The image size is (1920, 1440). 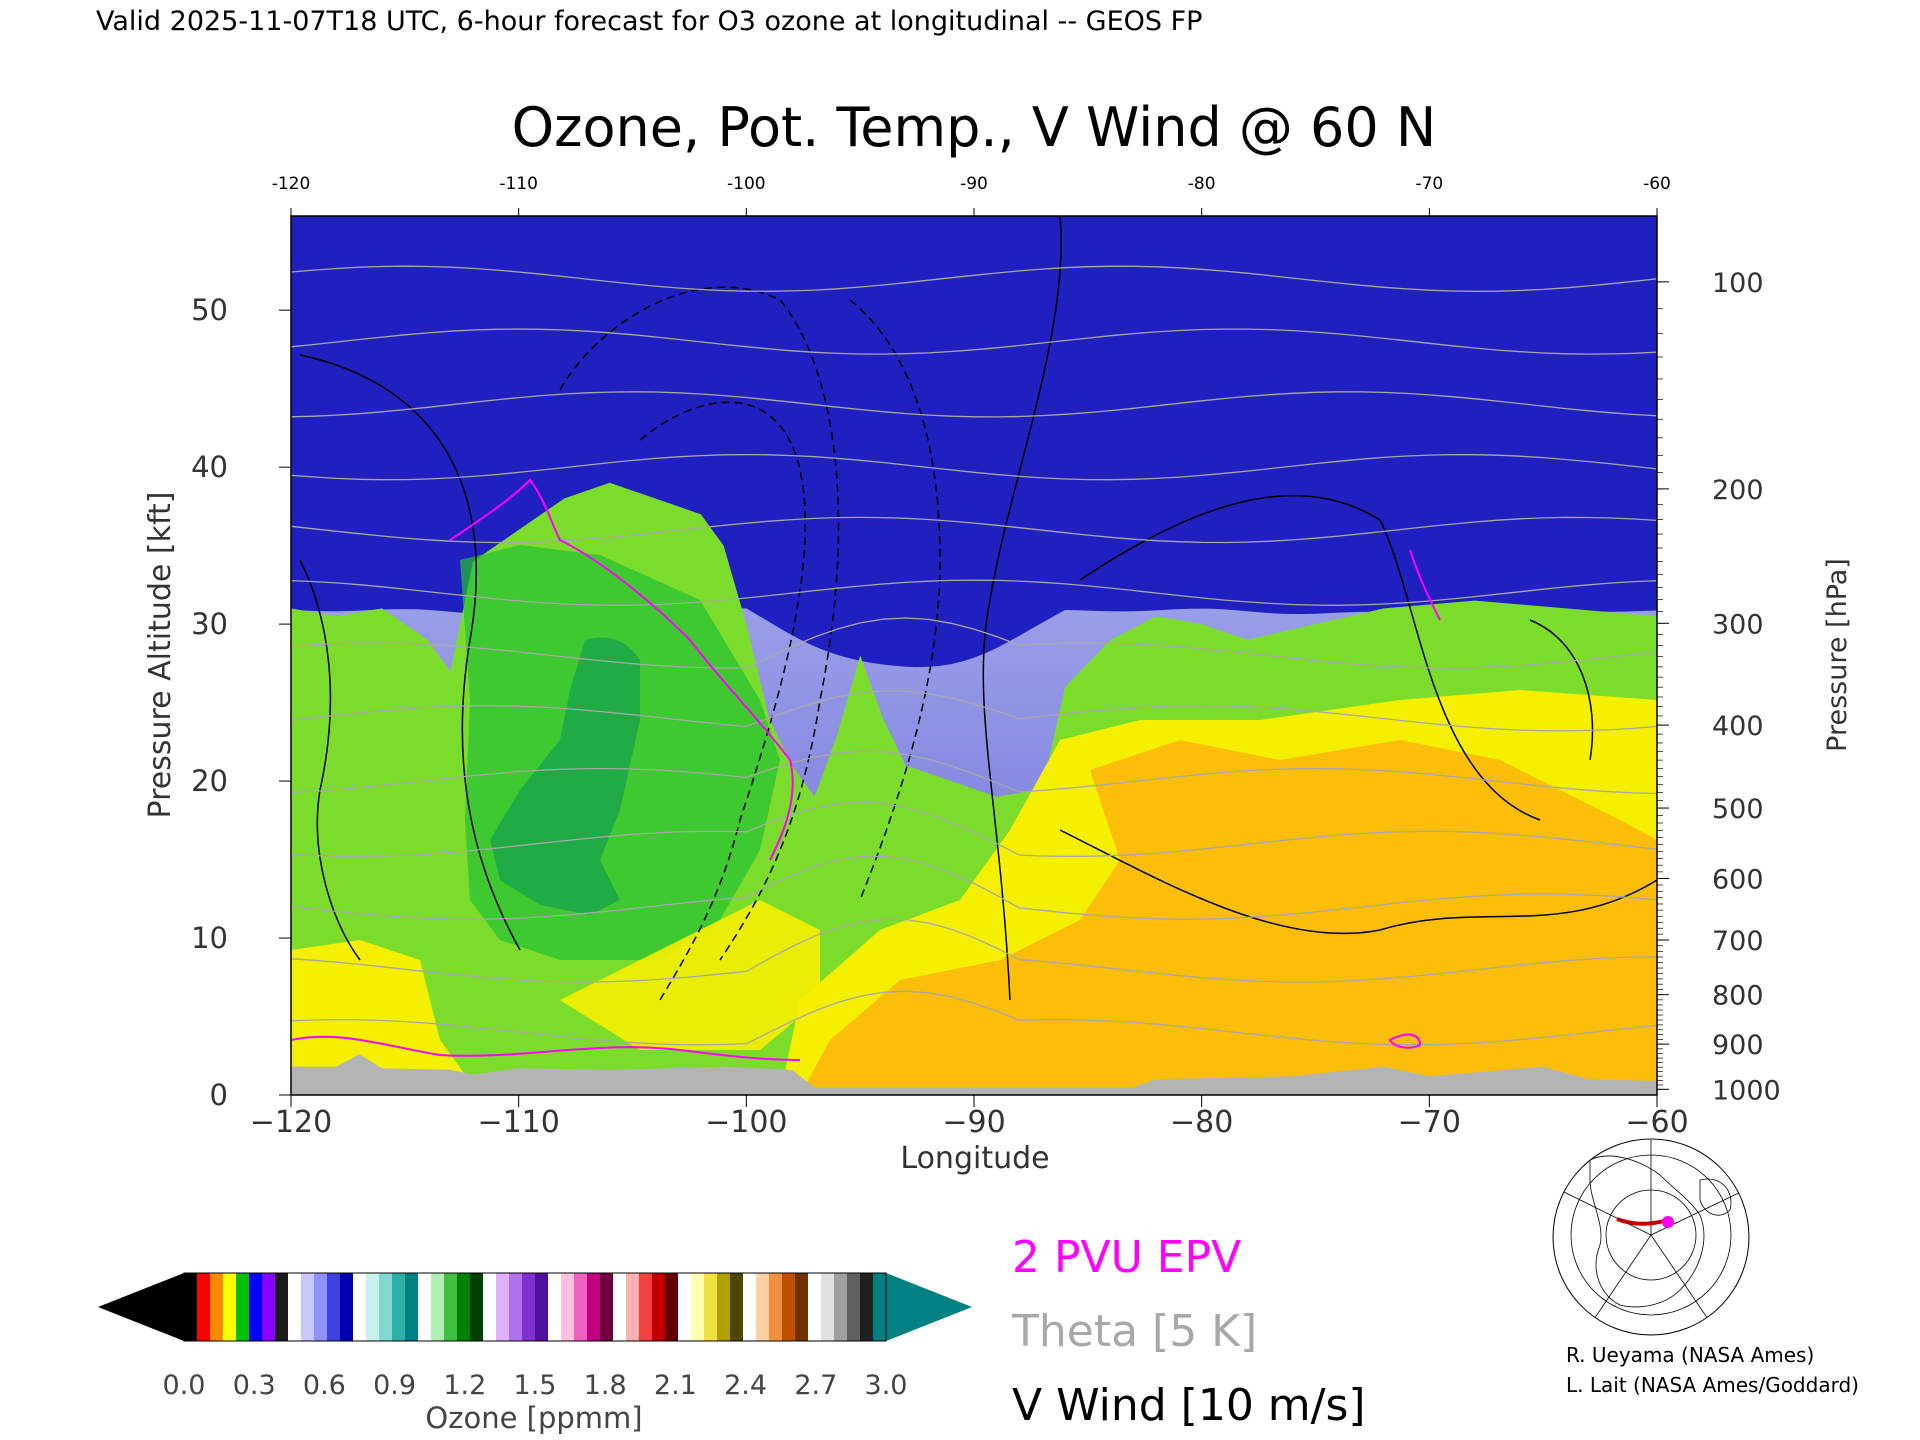 What do you see at coordinates (1690, 1355) in the screenshot?
I see `credit-line-1: R. Ueyama (NASA Ames)` at bounding box center [1690, 1355].